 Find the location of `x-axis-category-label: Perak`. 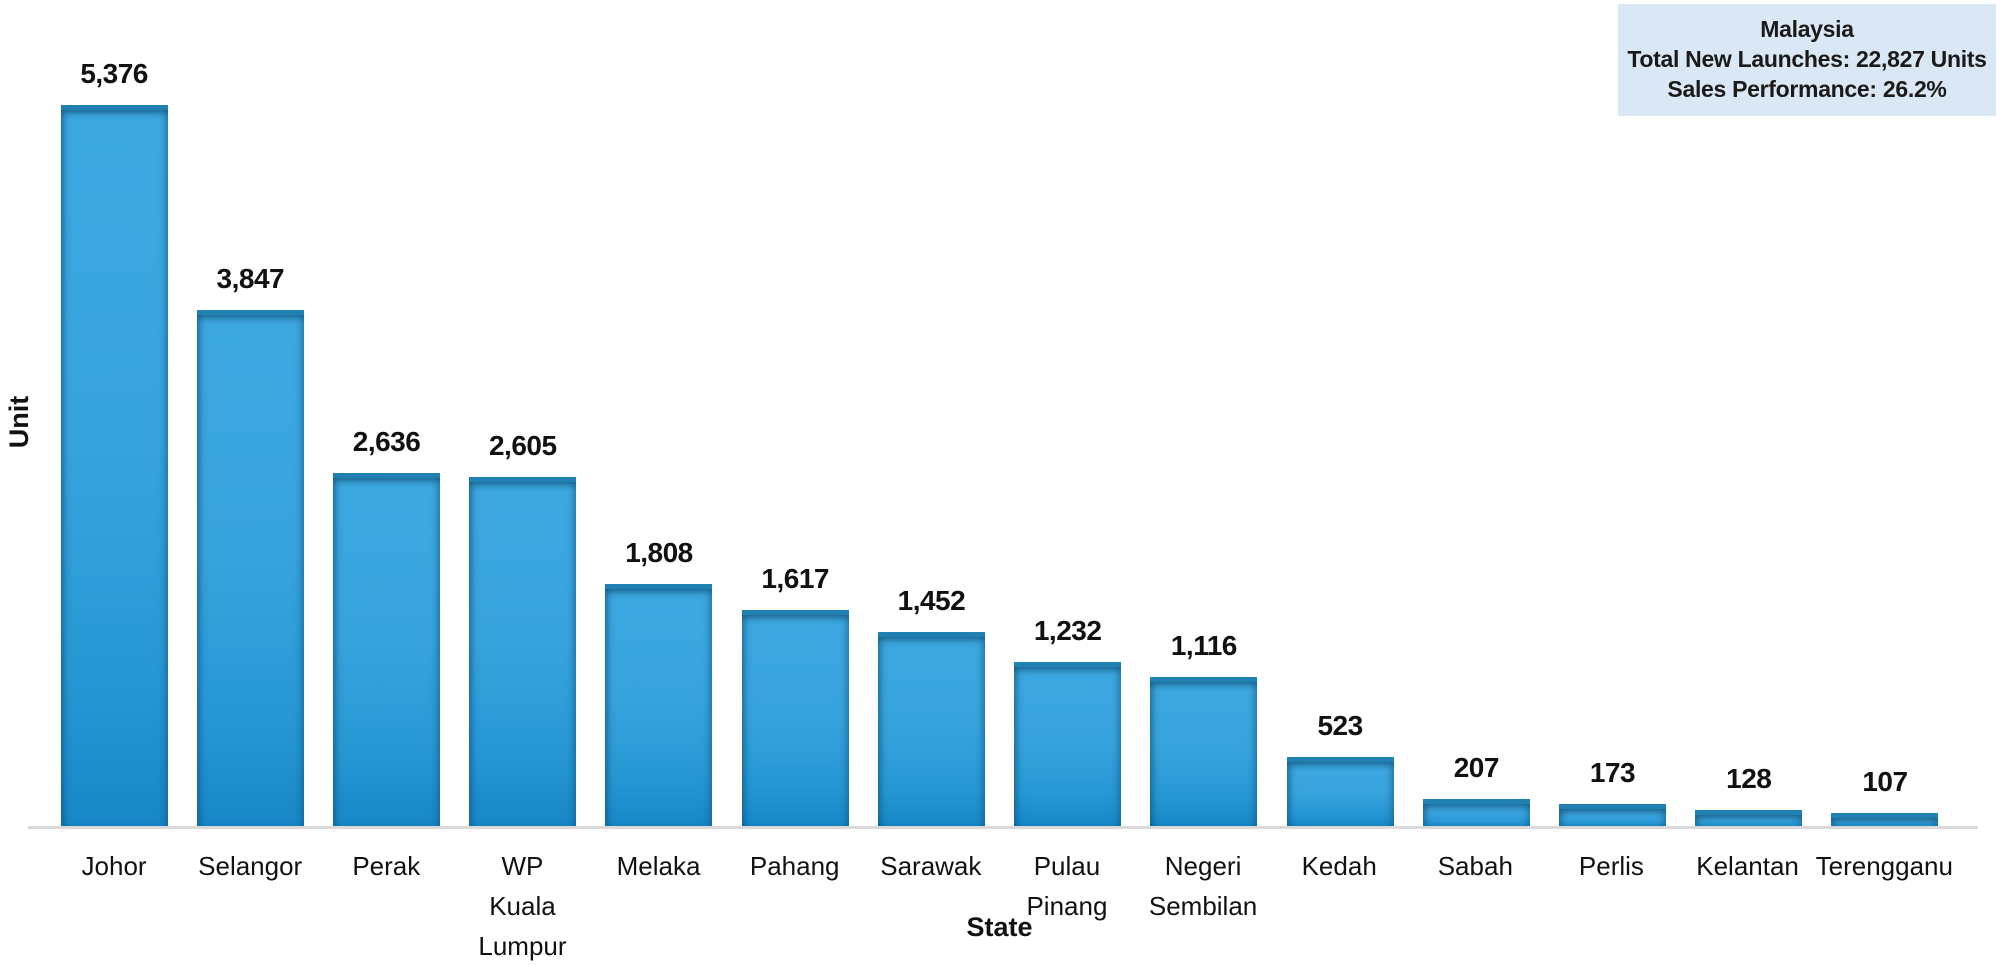

x-axis-category-label: Perak is located at coordinates (386, 906).